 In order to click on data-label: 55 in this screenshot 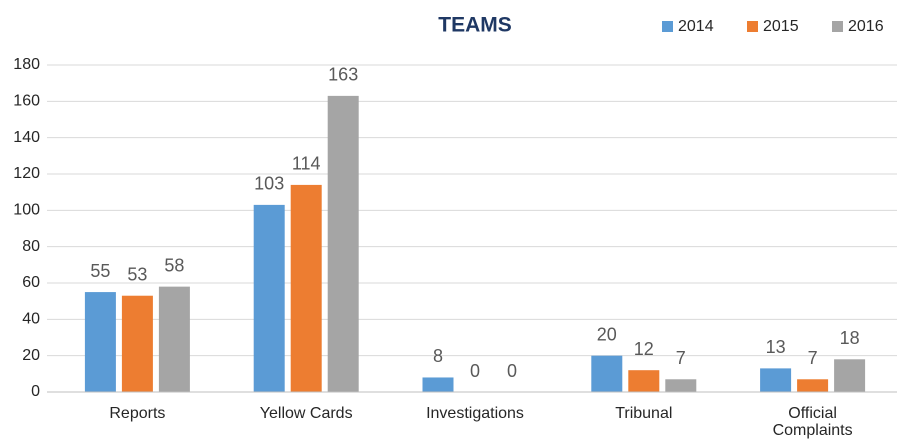, I will do `click(100, 271)`.